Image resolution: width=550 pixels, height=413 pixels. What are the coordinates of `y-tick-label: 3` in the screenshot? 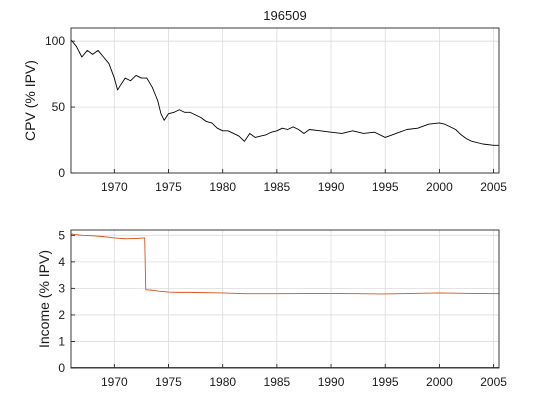 It's located at (61, 288).